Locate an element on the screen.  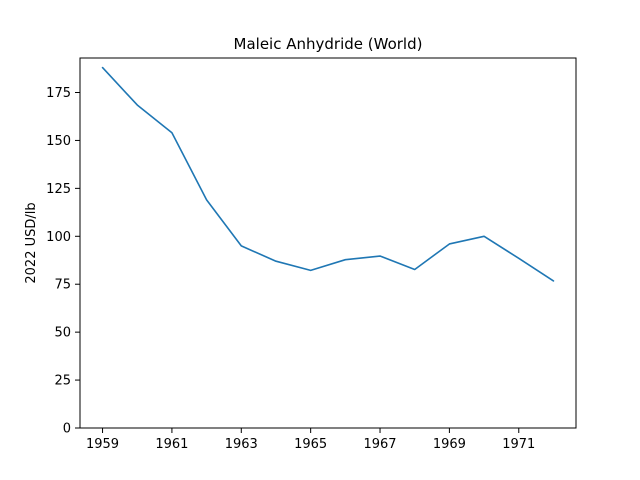
chart-title: Maleic Anhydride (World) is located at coordinates (328, 44).